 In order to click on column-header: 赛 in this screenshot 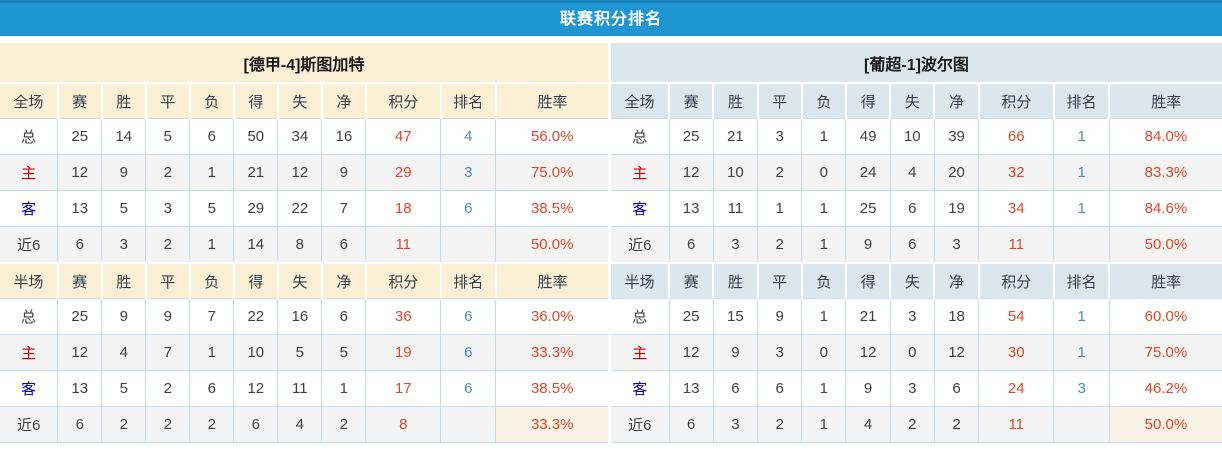, I will do `click(691, 280)`.